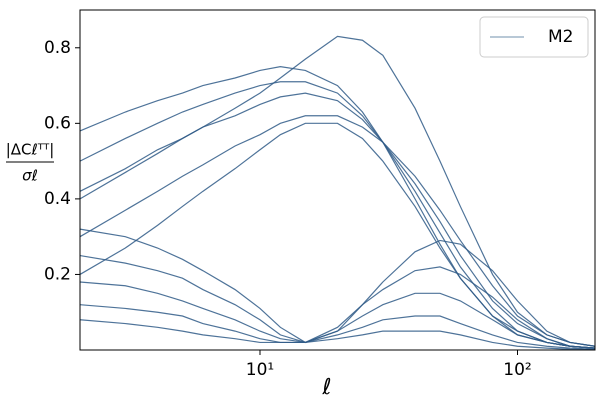 This screenshot has height=407, width=599. Describe the element at coordinates (30, 150) in the screenshot. I see `y-axis-label-numerator: |ΔCℓᵀᵀ|` at that location.